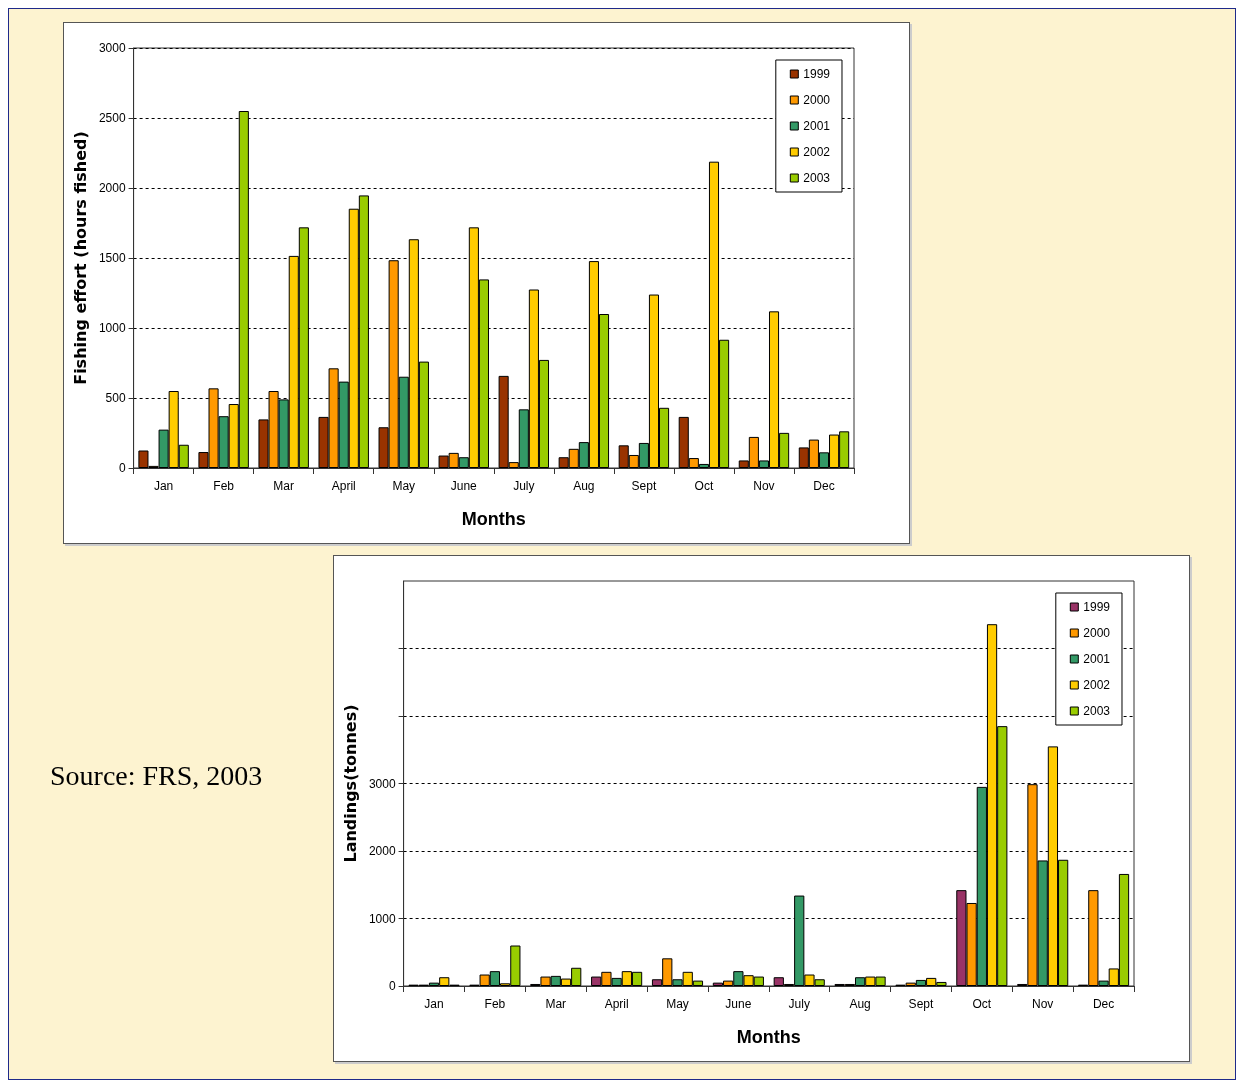 The height and width of the screenshot is (1083, 1244). What do you see at coordinates (80, 258) in the screenshot?
I see `y-axis-title: Fishing effort (hours fished)` at bounding box center [80, 258].